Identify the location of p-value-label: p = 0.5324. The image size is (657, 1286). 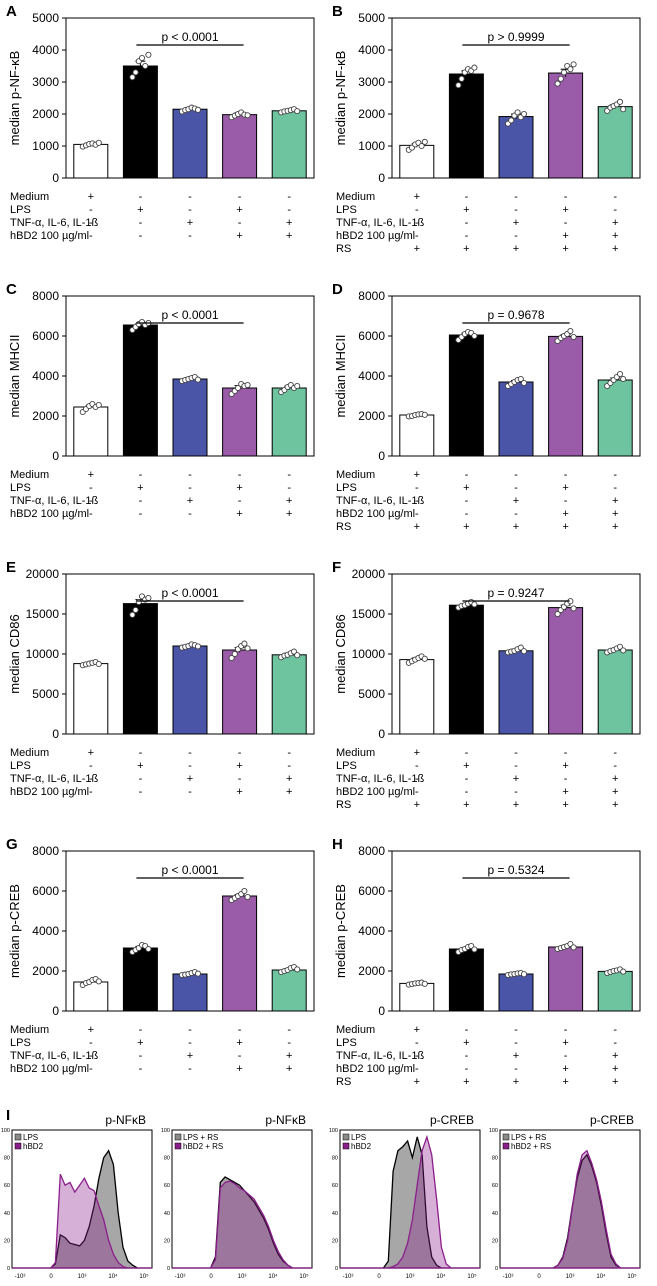
(515, 870).